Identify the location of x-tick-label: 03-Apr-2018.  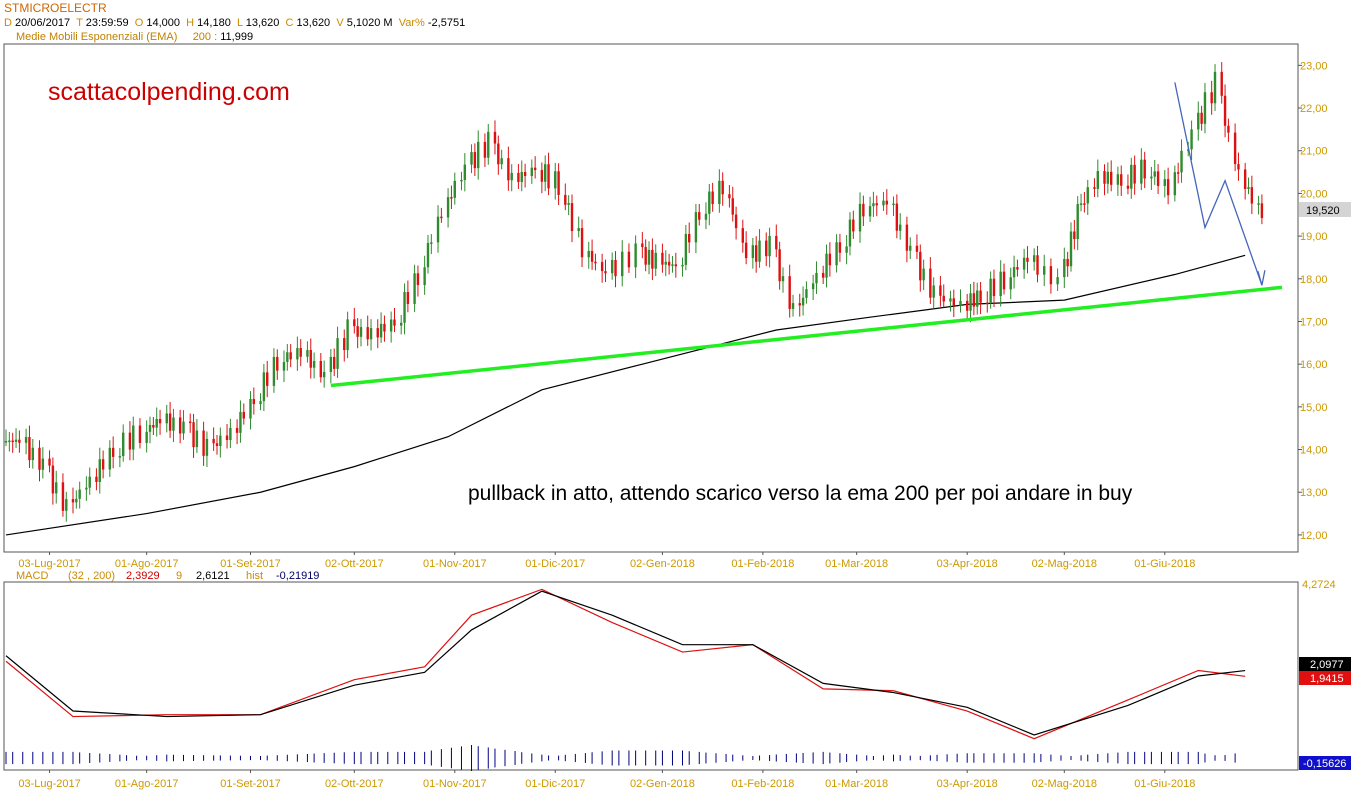
(967, 564).